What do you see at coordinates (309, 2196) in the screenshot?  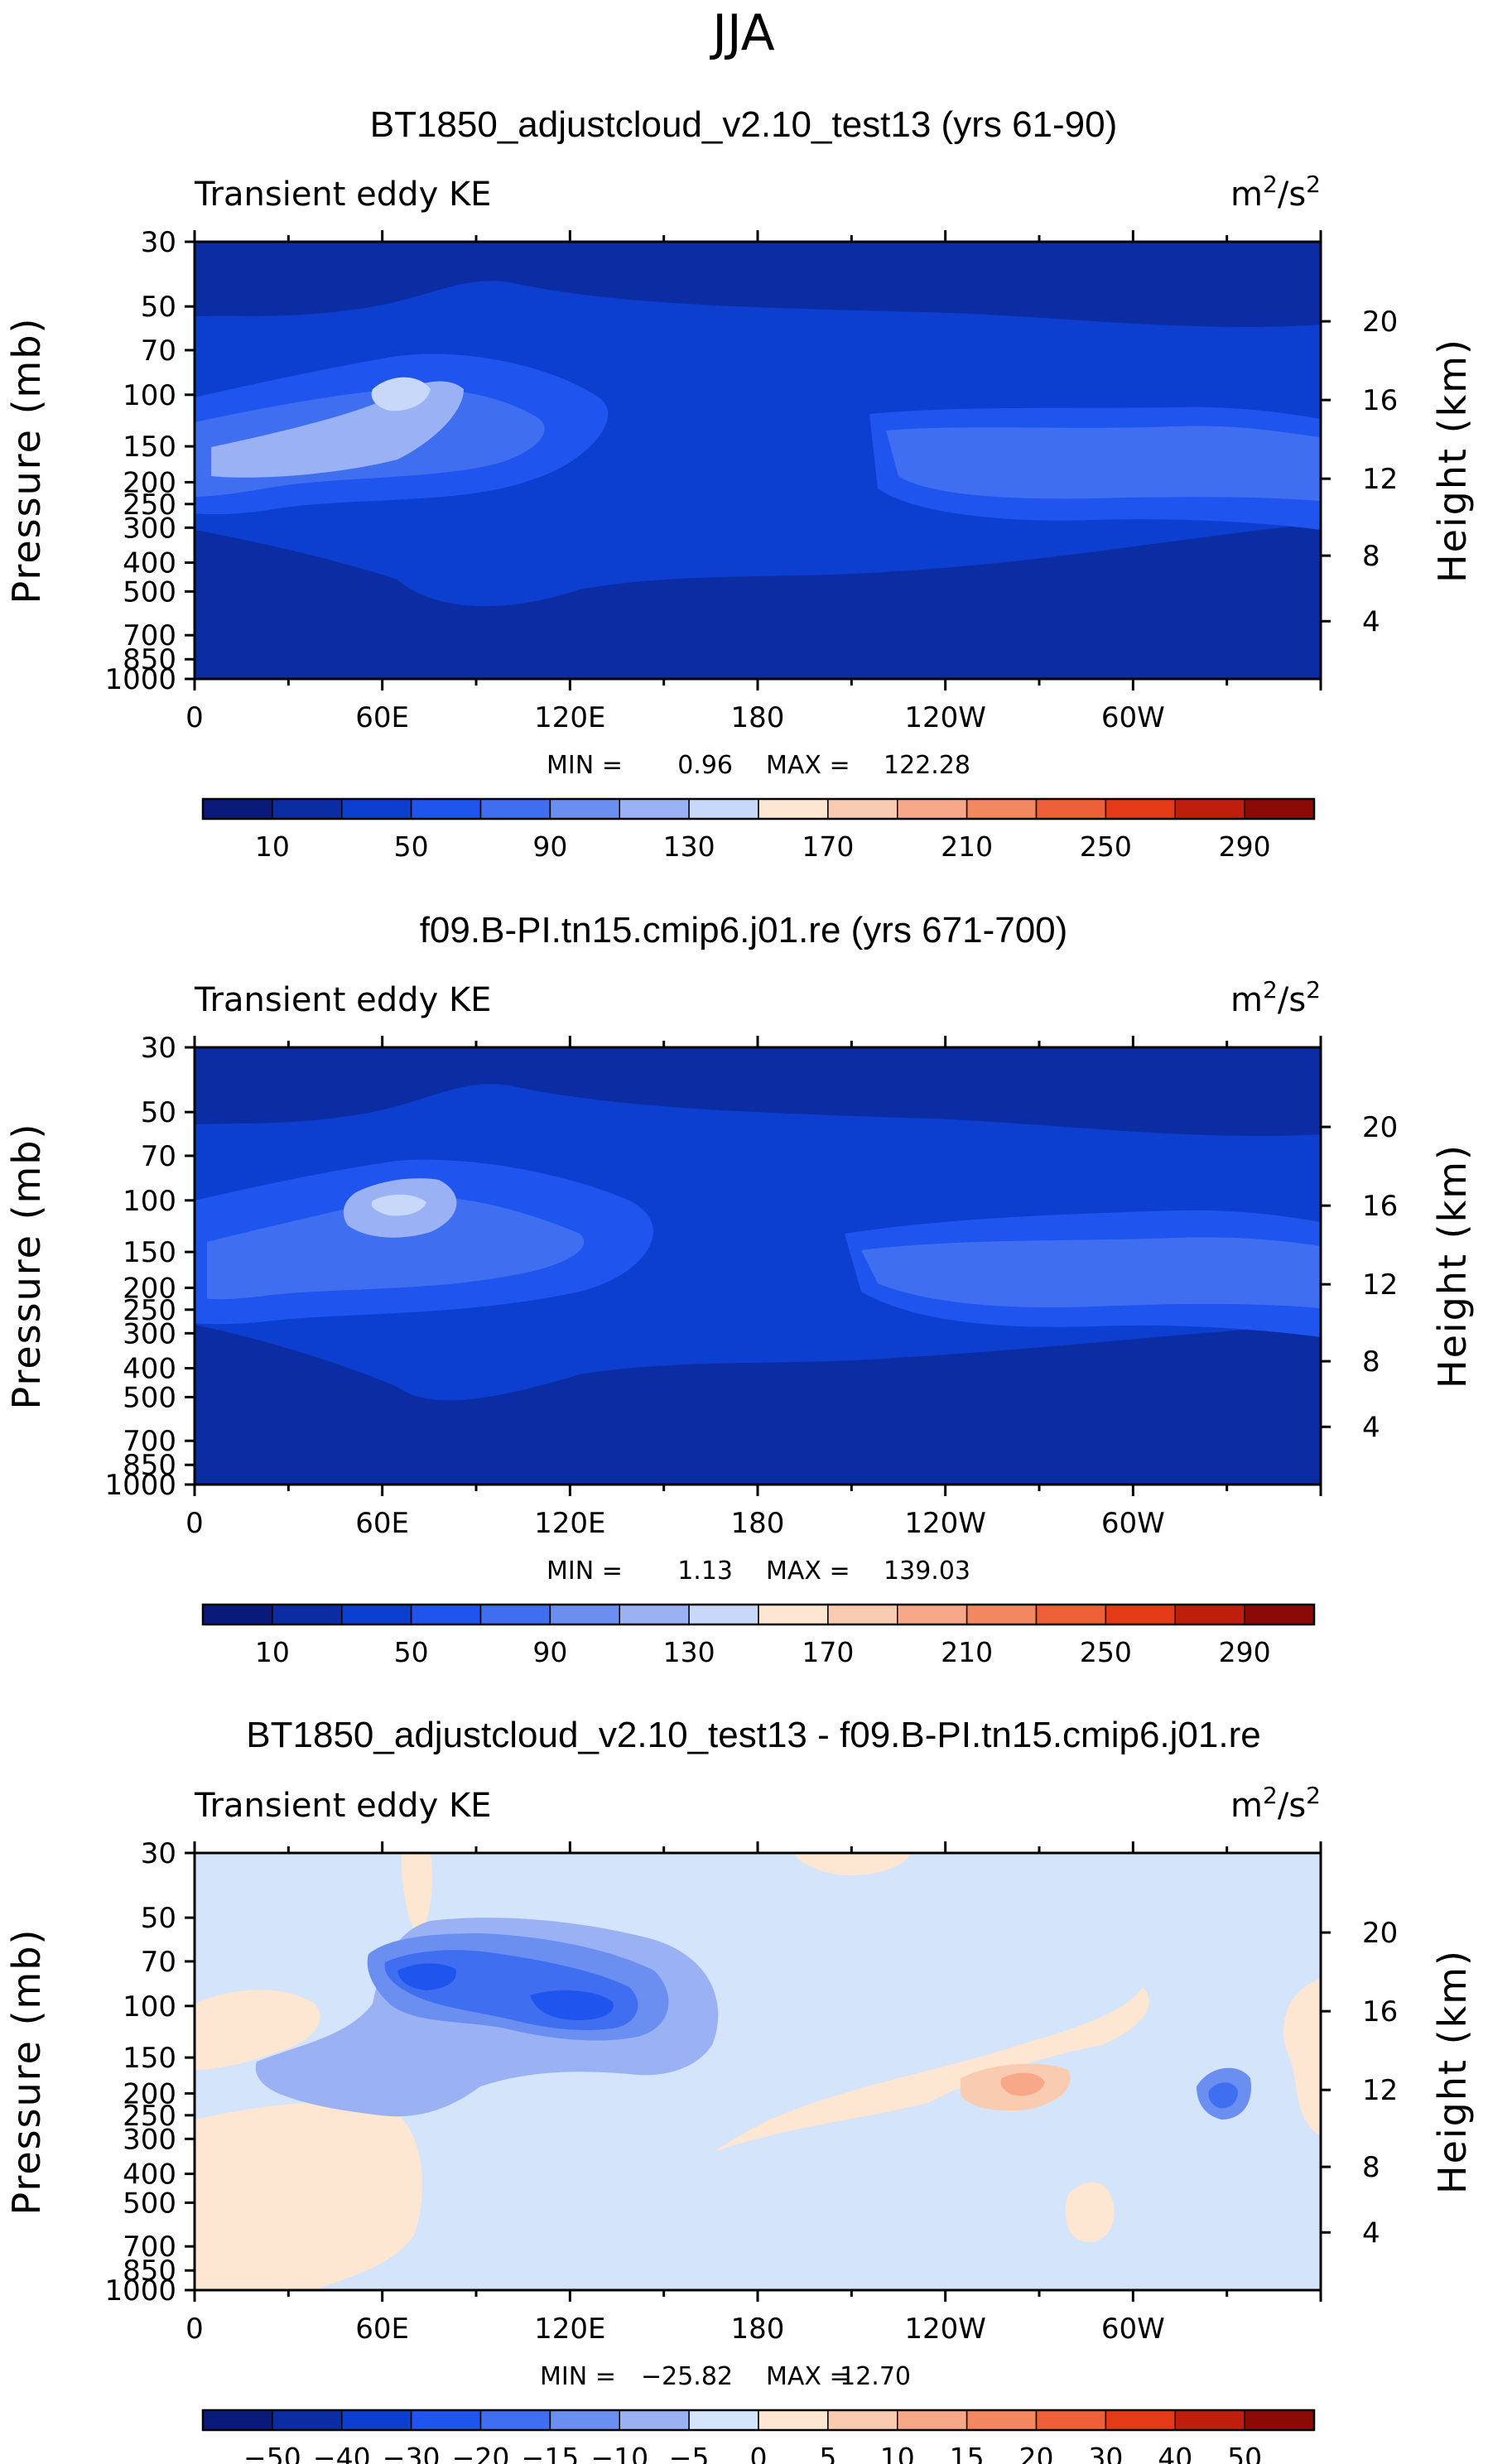 I see `contour-positive-lower` at bounding box center [309, 2196].